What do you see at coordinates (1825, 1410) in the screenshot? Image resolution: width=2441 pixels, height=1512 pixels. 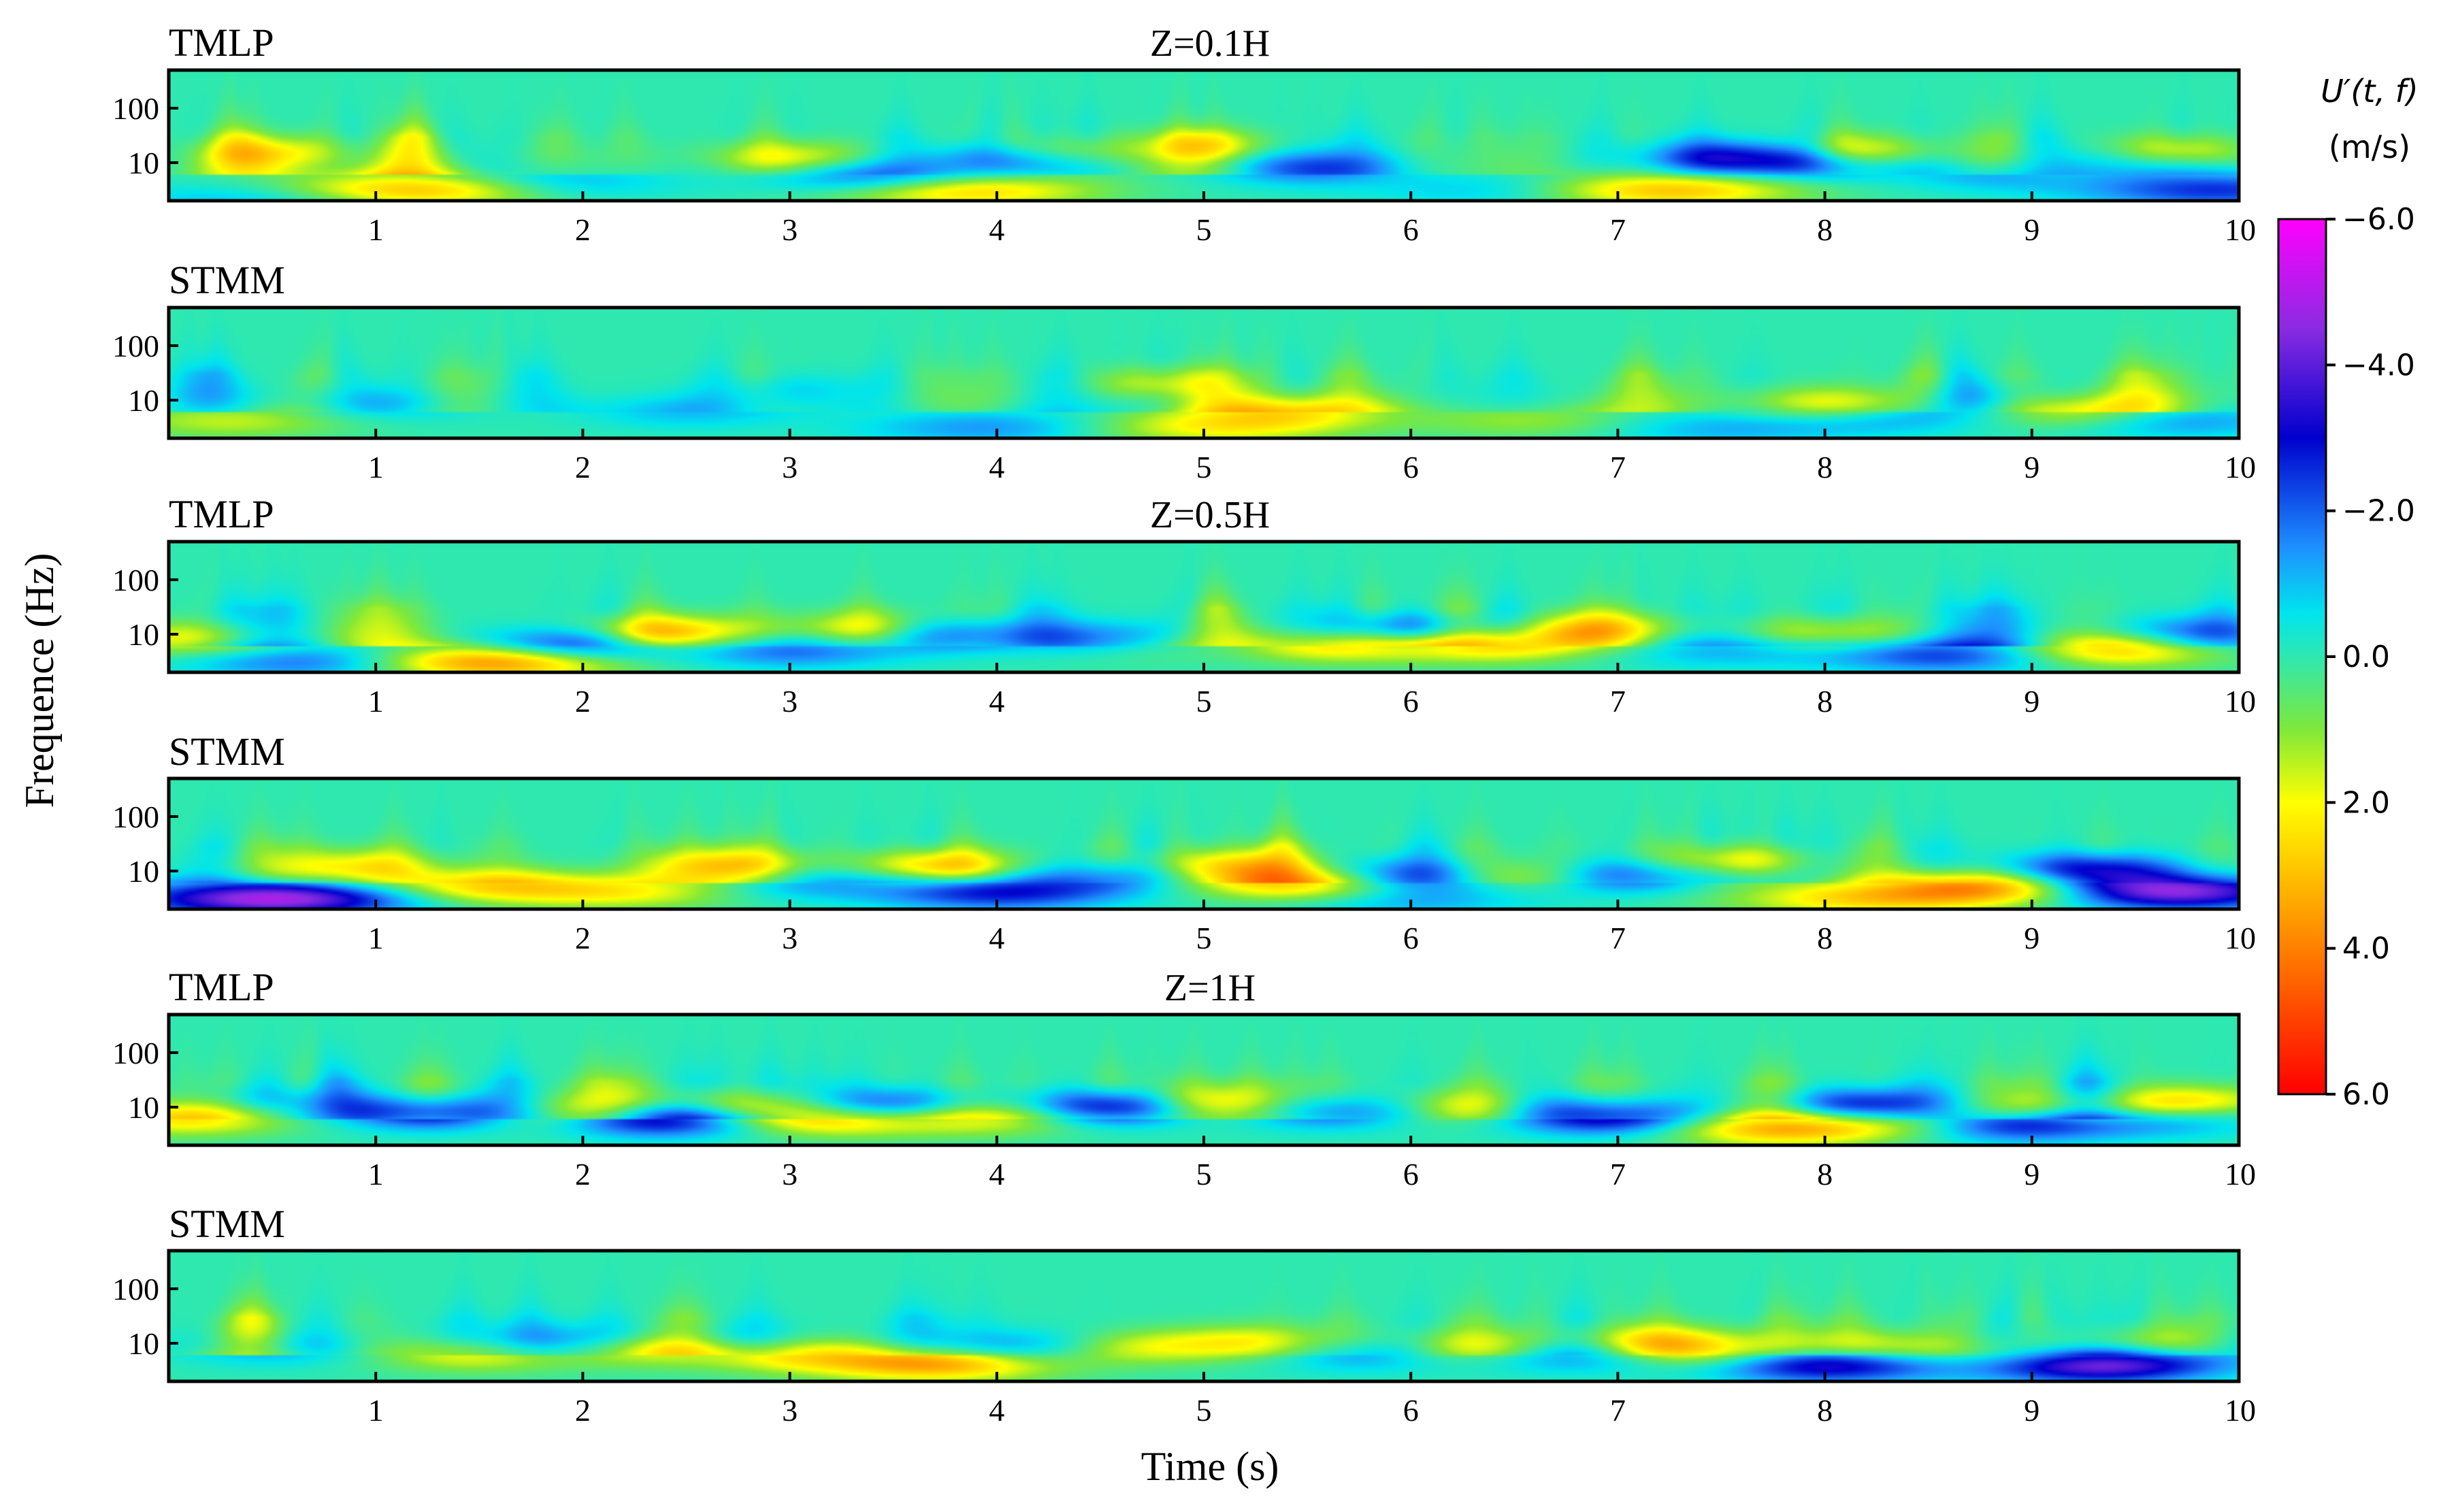 I see `panel-6-xtick-label: 8` at bounding box center [1825, 1410].